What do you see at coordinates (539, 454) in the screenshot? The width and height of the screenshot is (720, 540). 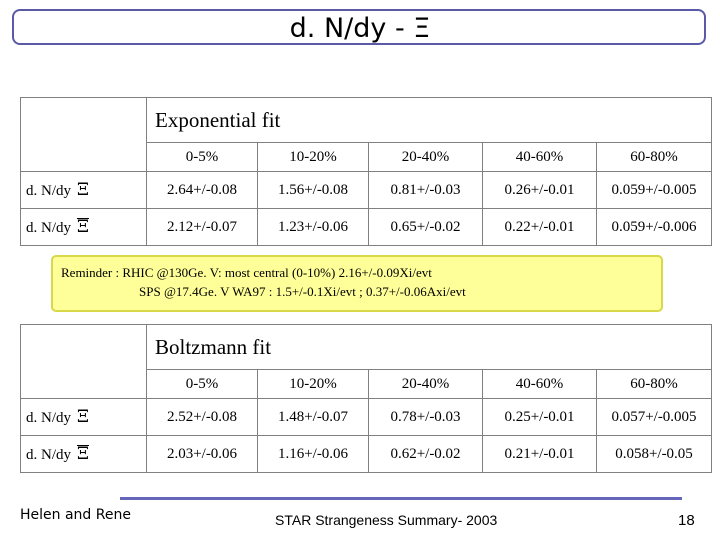 I see `value-cell: 0.21+/-0.01` at bounding box center [539, 454].